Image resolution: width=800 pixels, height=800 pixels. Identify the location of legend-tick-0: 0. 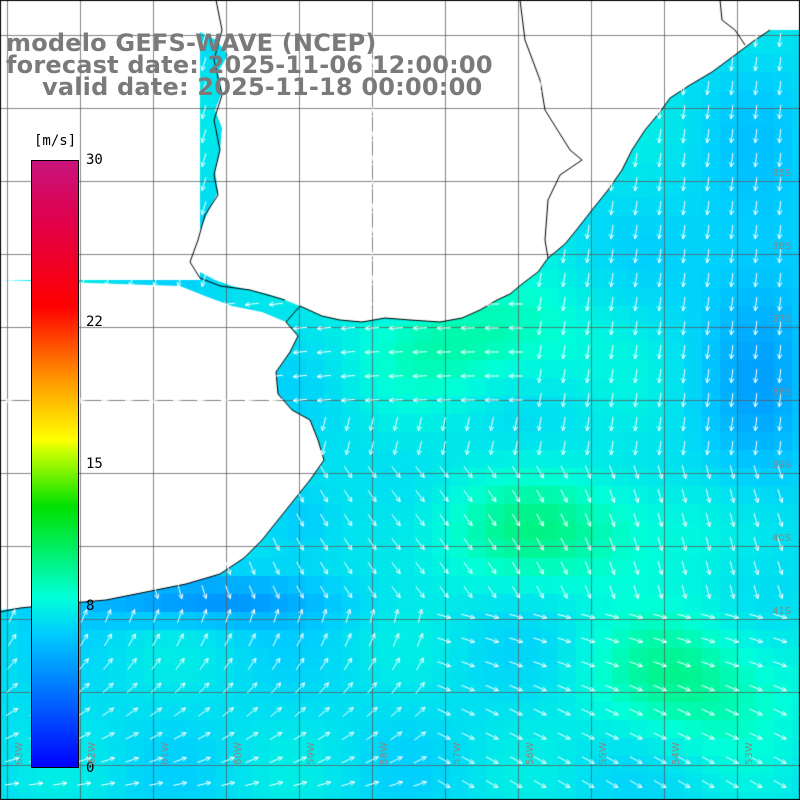
(90, 768).